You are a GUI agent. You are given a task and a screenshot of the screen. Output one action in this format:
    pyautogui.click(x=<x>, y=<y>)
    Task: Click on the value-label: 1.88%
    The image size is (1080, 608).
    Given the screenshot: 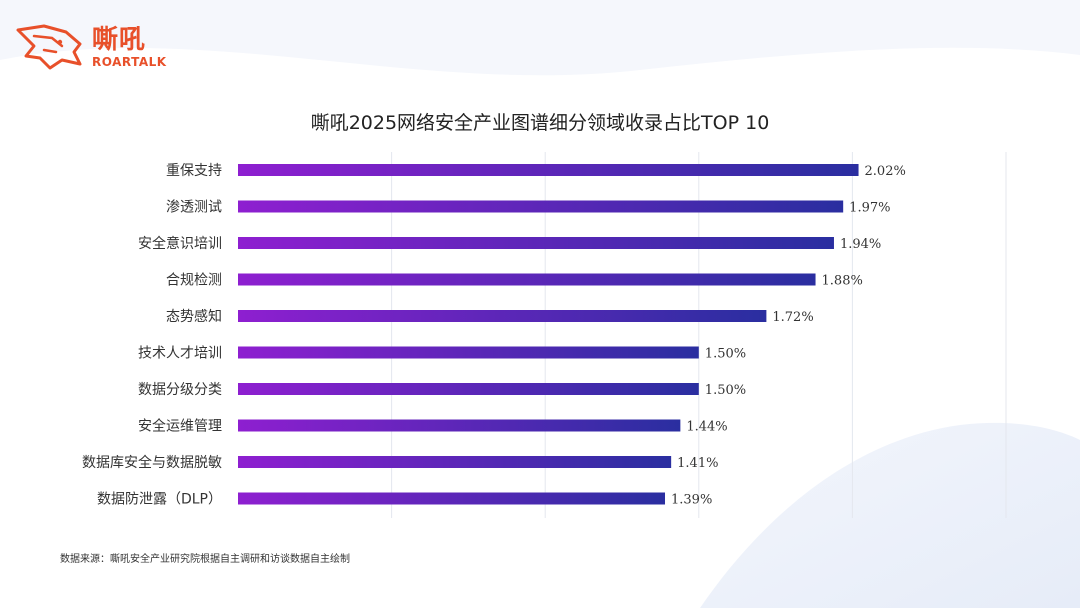 What is the action you would take?
    pyautogui.click(x=842, y=281)
    